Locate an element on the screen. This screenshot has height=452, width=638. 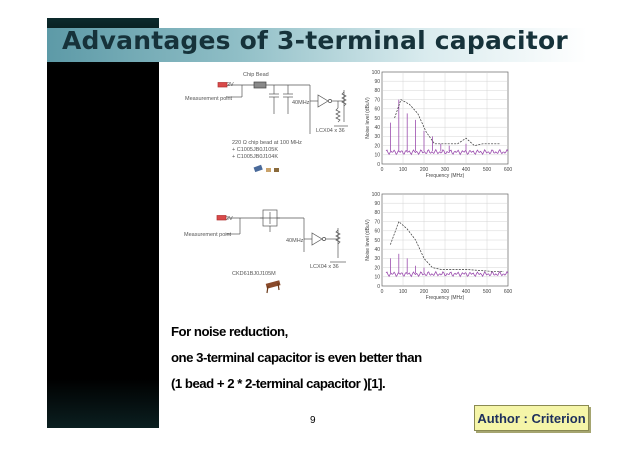
component-photo-bottom is located at coordinates (273, 287).